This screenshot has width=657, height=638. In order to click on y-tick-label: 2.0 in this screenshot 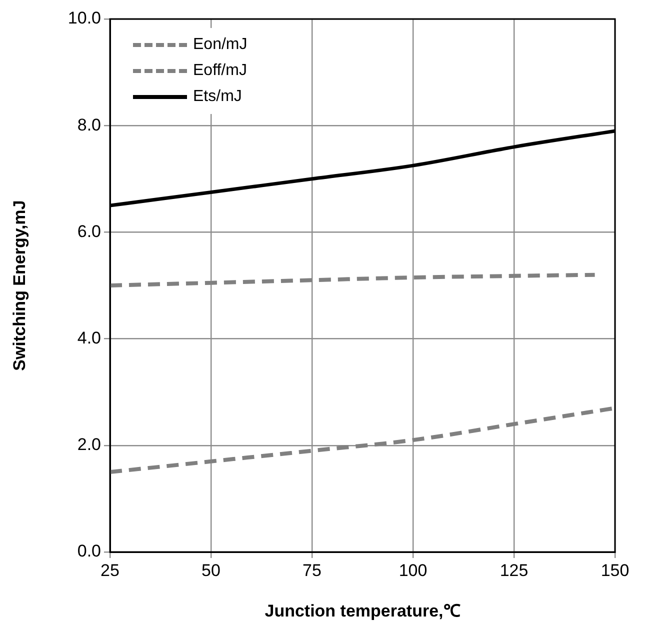, I will do `click(89, 444)`.